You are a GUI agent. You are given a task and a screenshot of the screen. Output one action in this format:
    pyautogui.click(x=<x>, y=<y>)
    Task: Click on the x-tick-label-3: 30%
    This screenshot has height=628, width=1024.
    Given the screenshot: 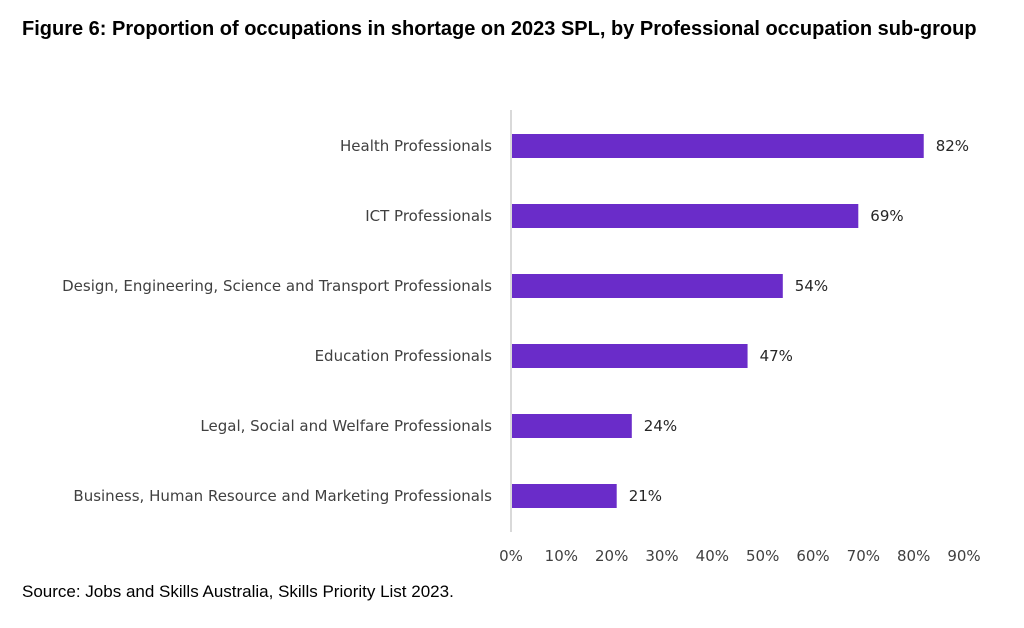 What is the action you would take?
    pyautogui.click(x=661, y=556)
    